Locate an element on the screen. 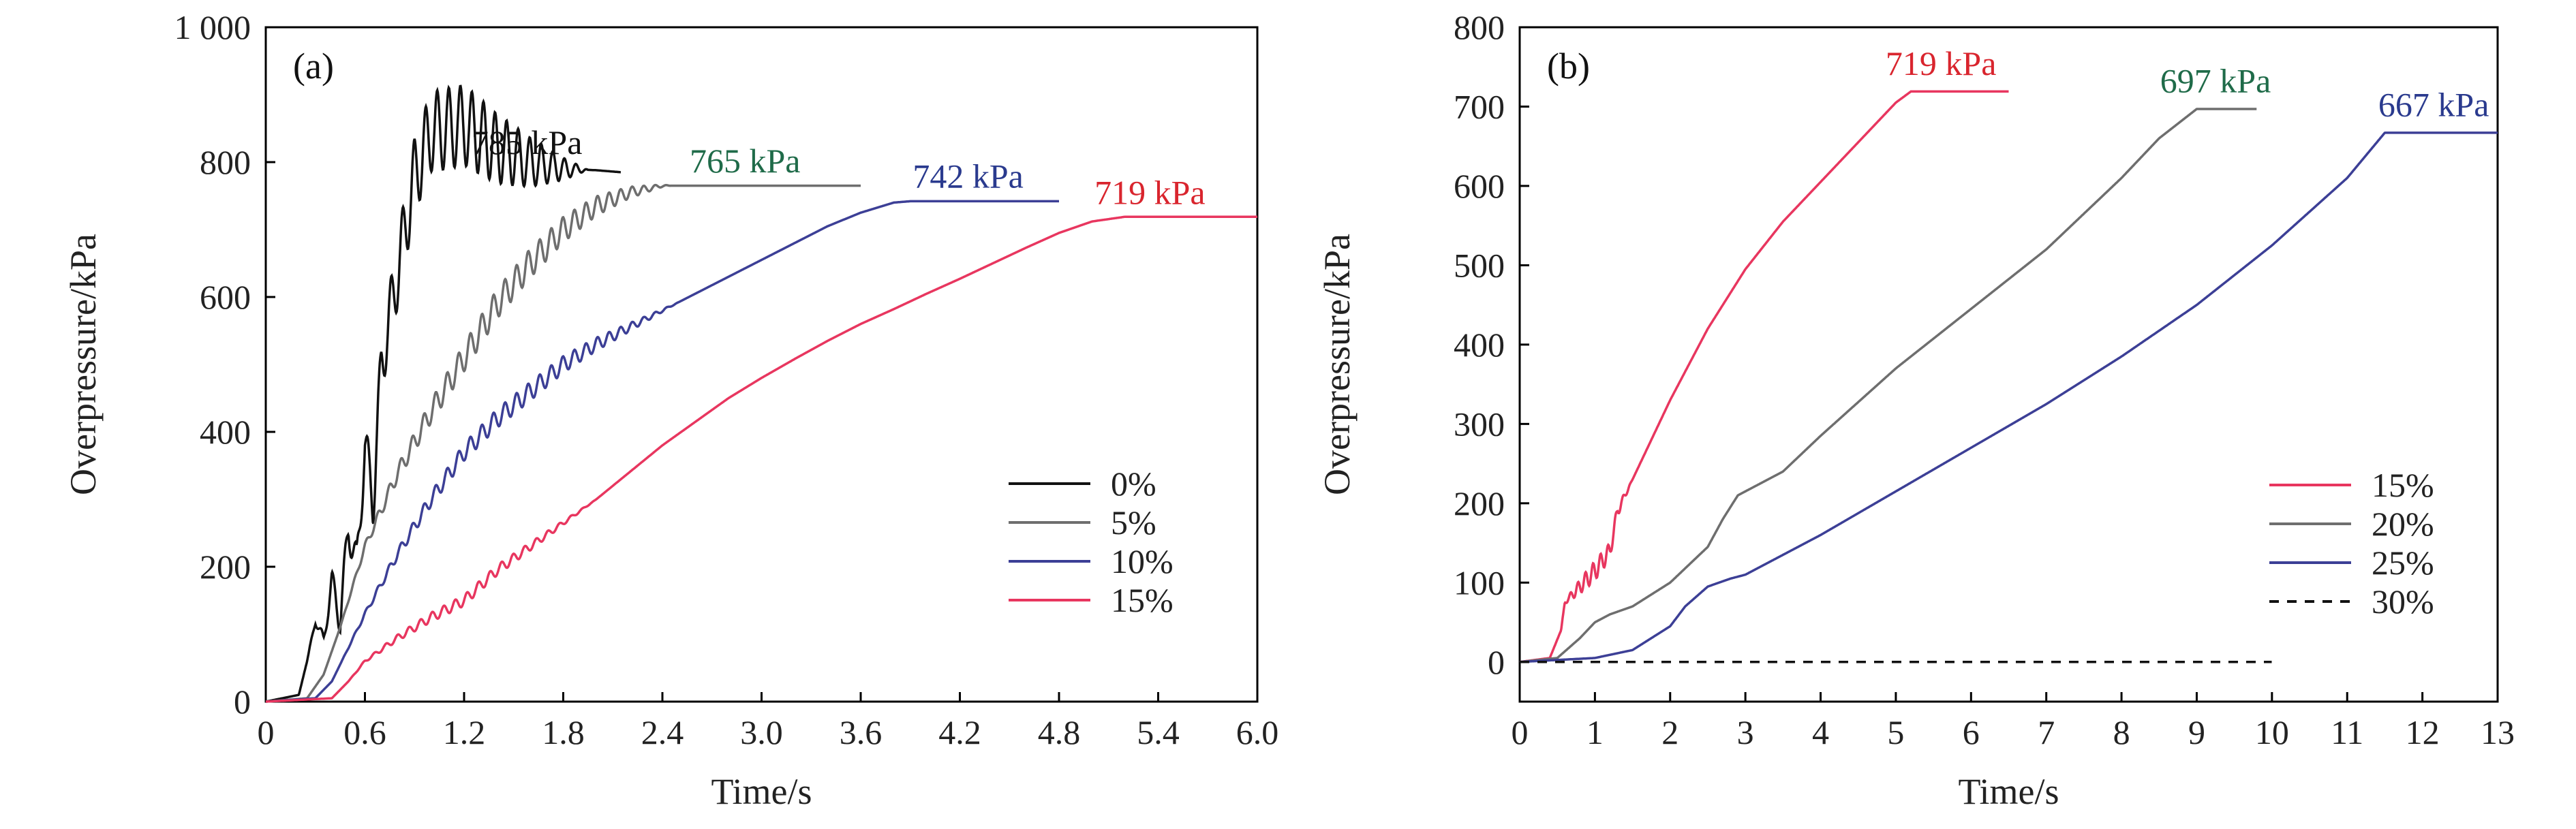 The image size is (2576, 829). legend-label: 5% is located at coordinates (1133, 522).